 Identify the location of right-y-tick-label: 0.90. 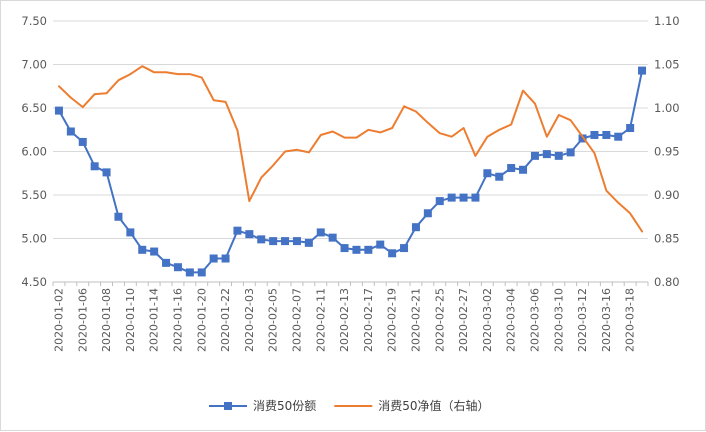
(667, 195).